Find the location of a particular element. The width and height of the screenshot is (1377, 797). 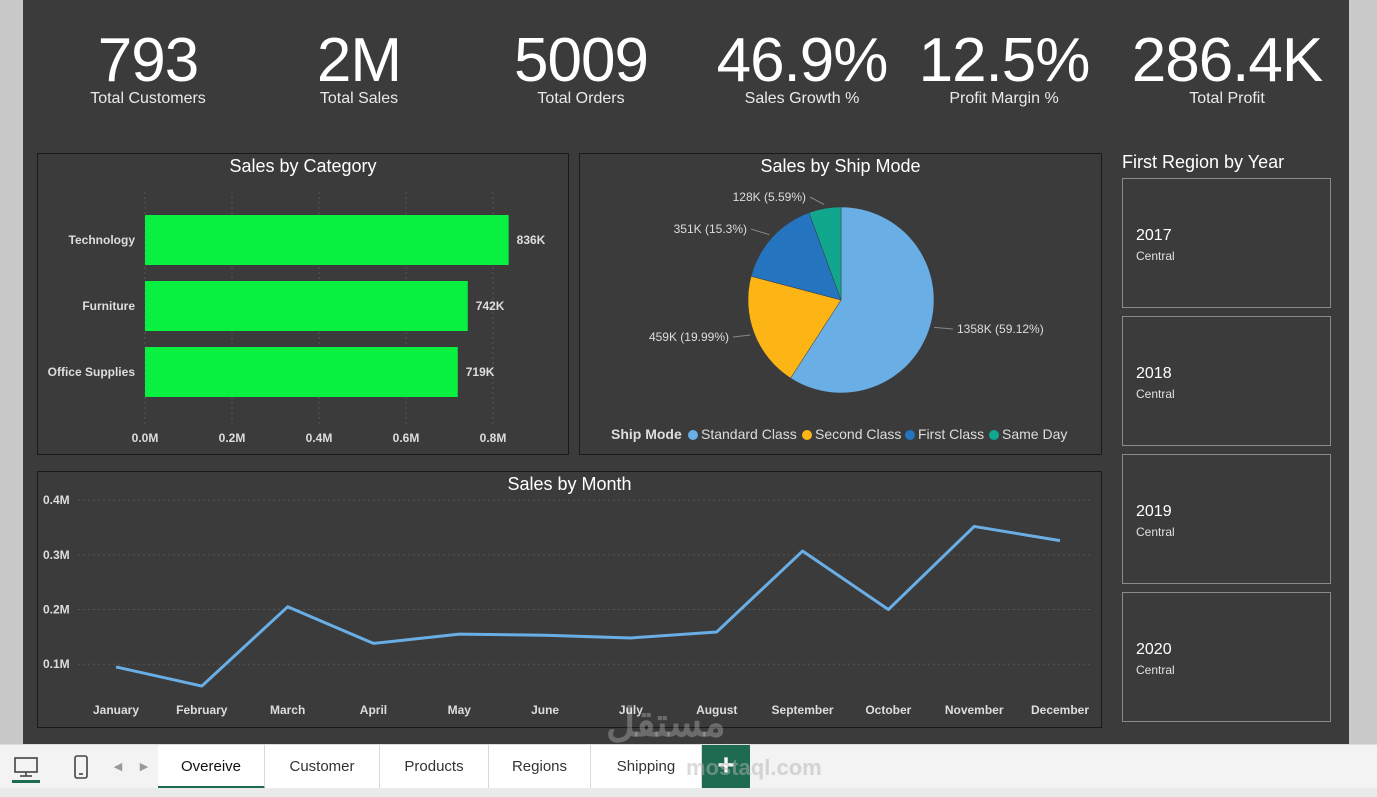

kpi-value: 46.9% is located at coordinates (802, 60).